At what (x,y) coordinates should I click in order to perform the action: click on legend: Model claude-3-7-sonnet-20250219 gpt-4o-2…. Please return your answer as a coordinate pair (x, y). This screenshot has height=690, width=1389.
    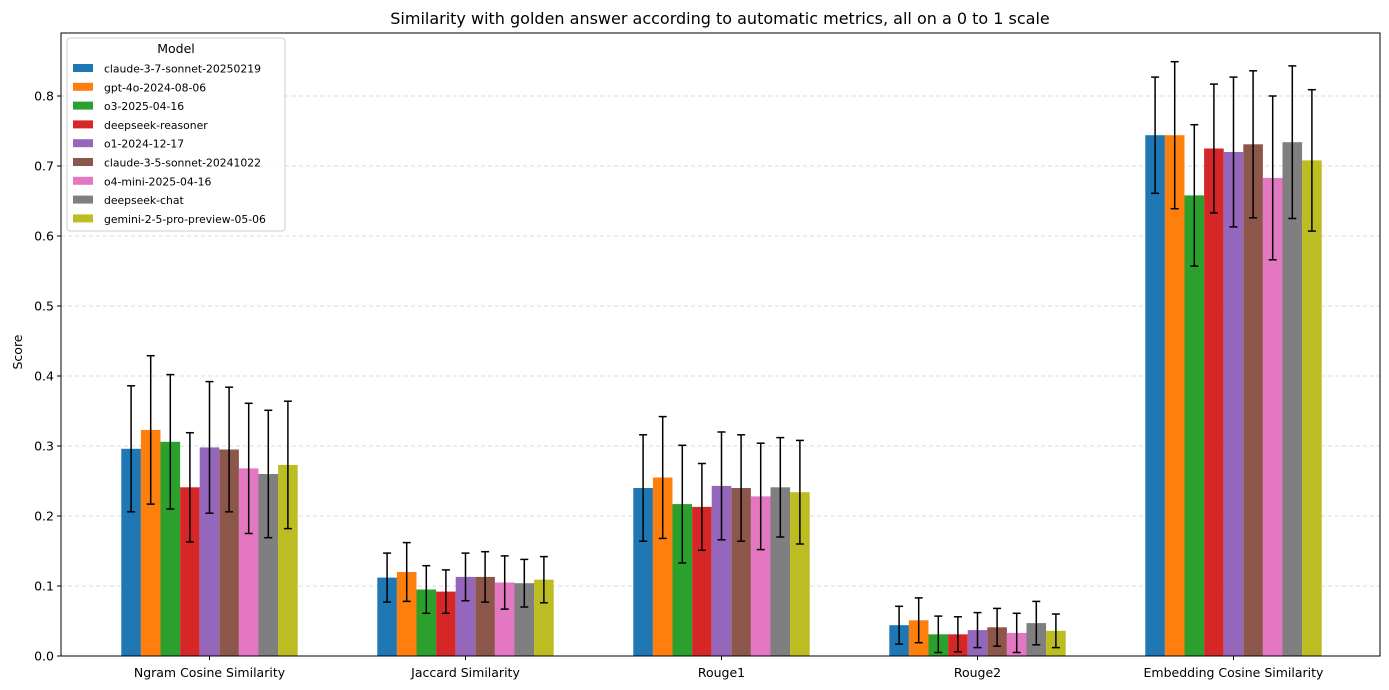
    Looking at the image, I should click on (176, 134).